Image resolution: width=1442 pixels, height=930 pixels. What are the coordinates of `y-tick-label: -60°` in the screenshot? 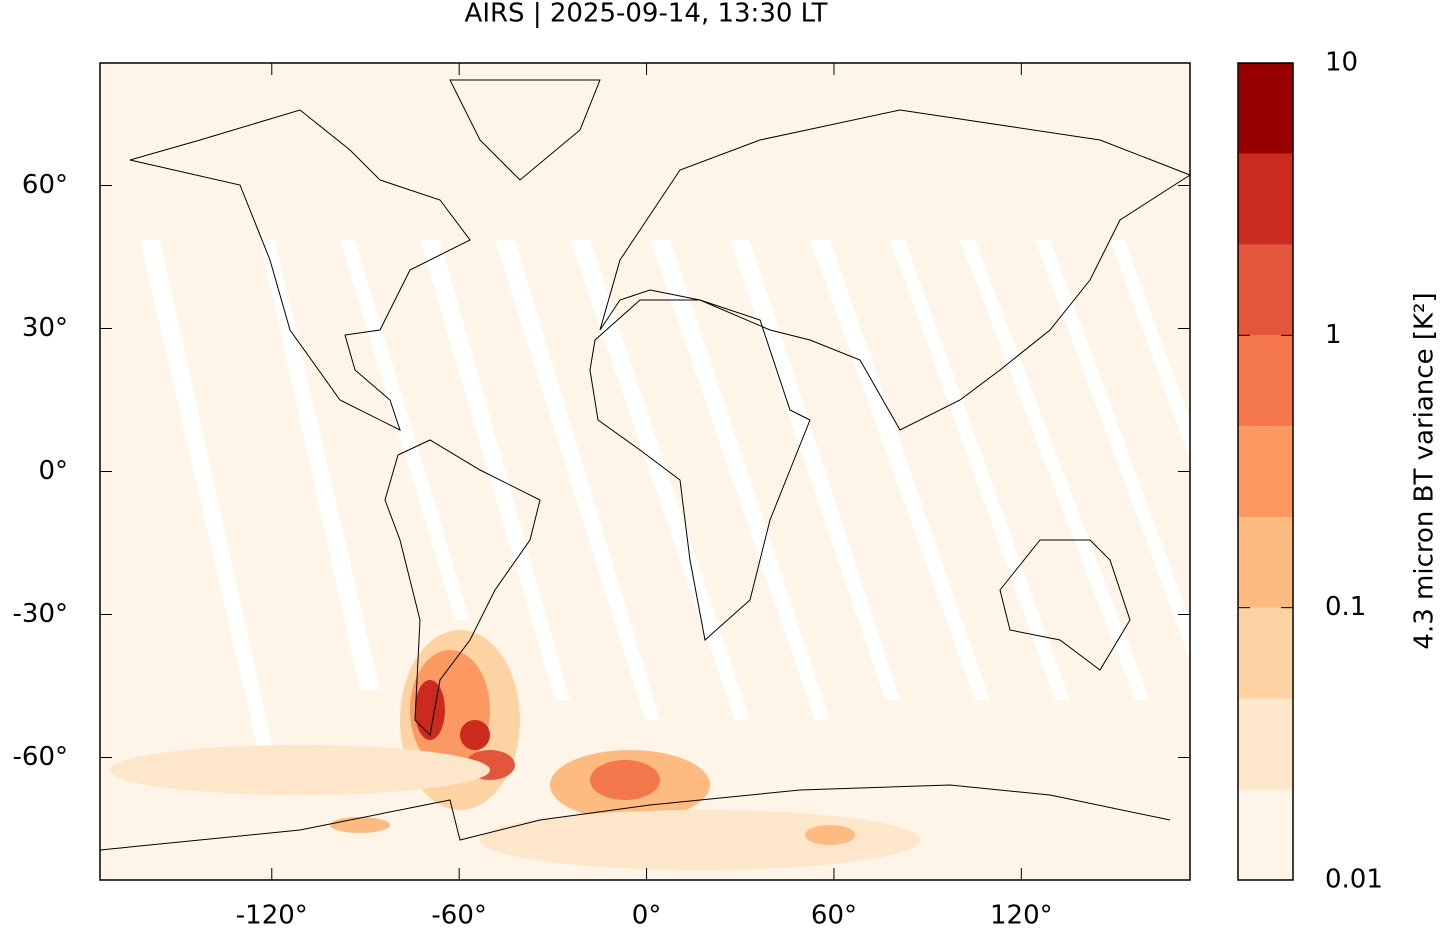 It's located at (40, 757).